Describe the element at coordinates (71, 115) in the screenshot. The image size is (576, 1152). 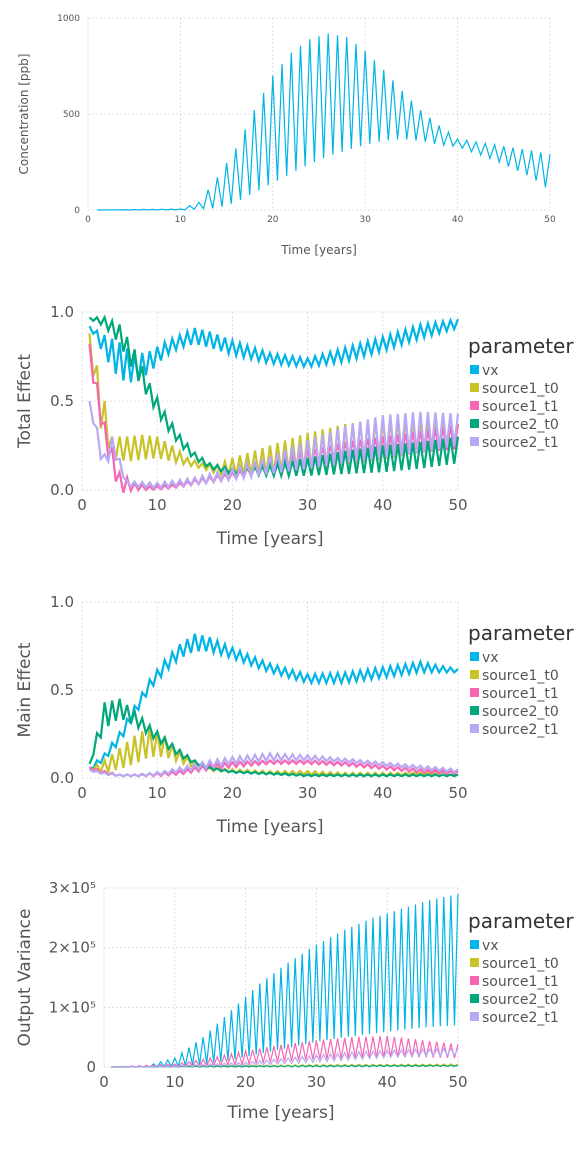
I see `y-tick-label: 500` at that location.